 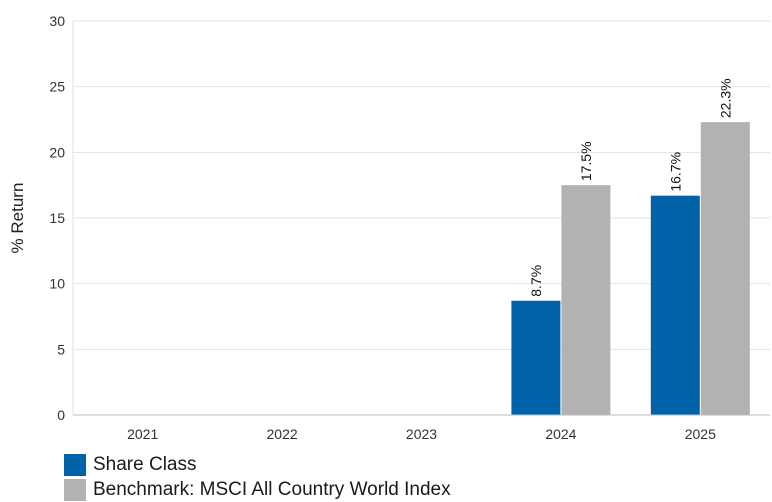 What do you see at coordinates (675, 172) in the screenshot?
I see `data-label: 16.7%` at bounding box center [675, 172].